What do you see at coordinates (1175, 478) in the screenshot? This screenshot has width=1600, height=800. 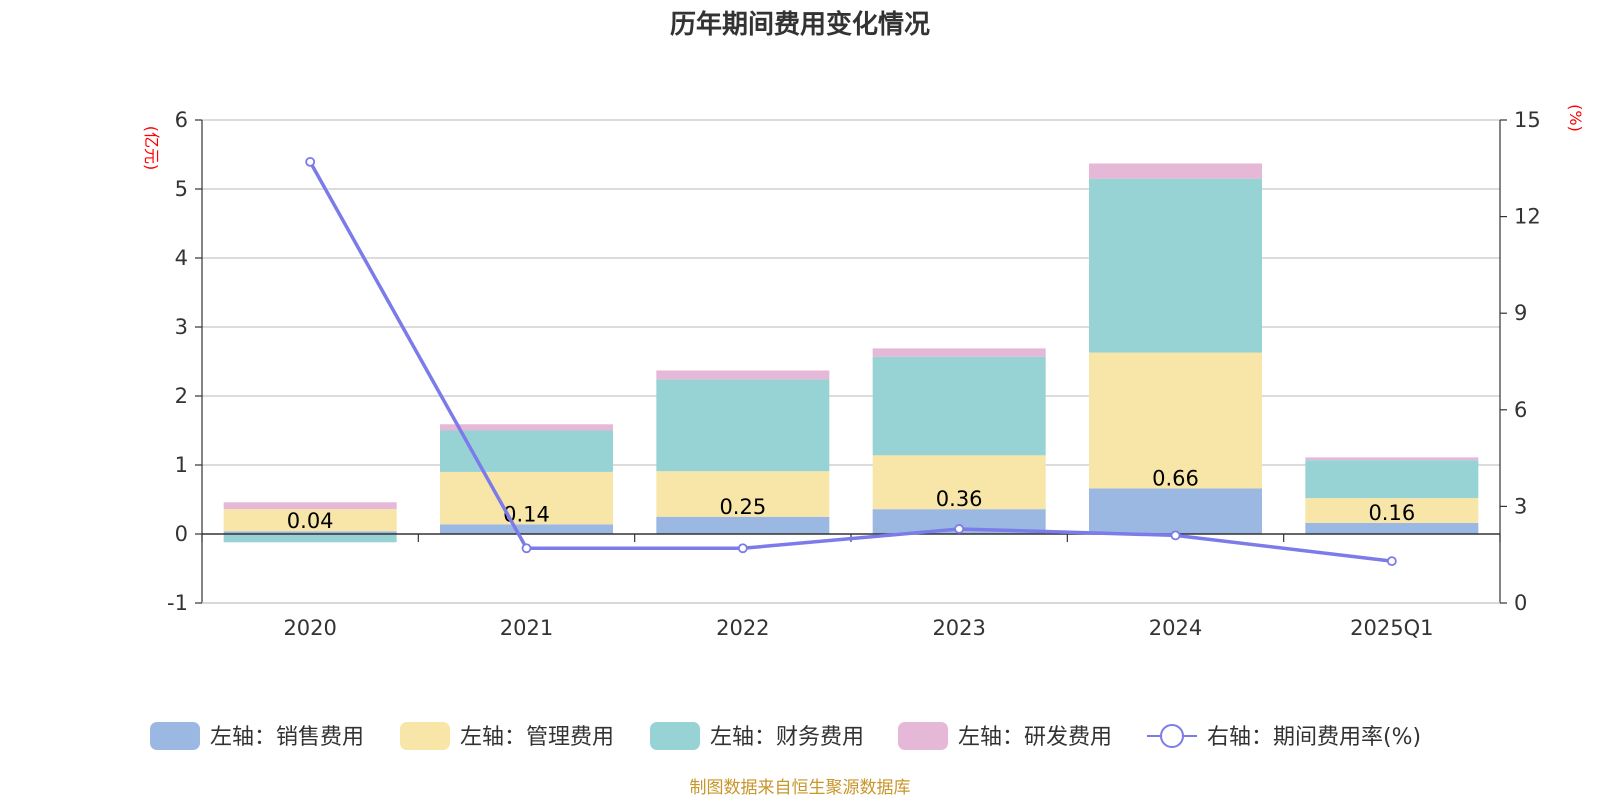 I see `data-label: 0.66` at bounding box center [1175, 478].